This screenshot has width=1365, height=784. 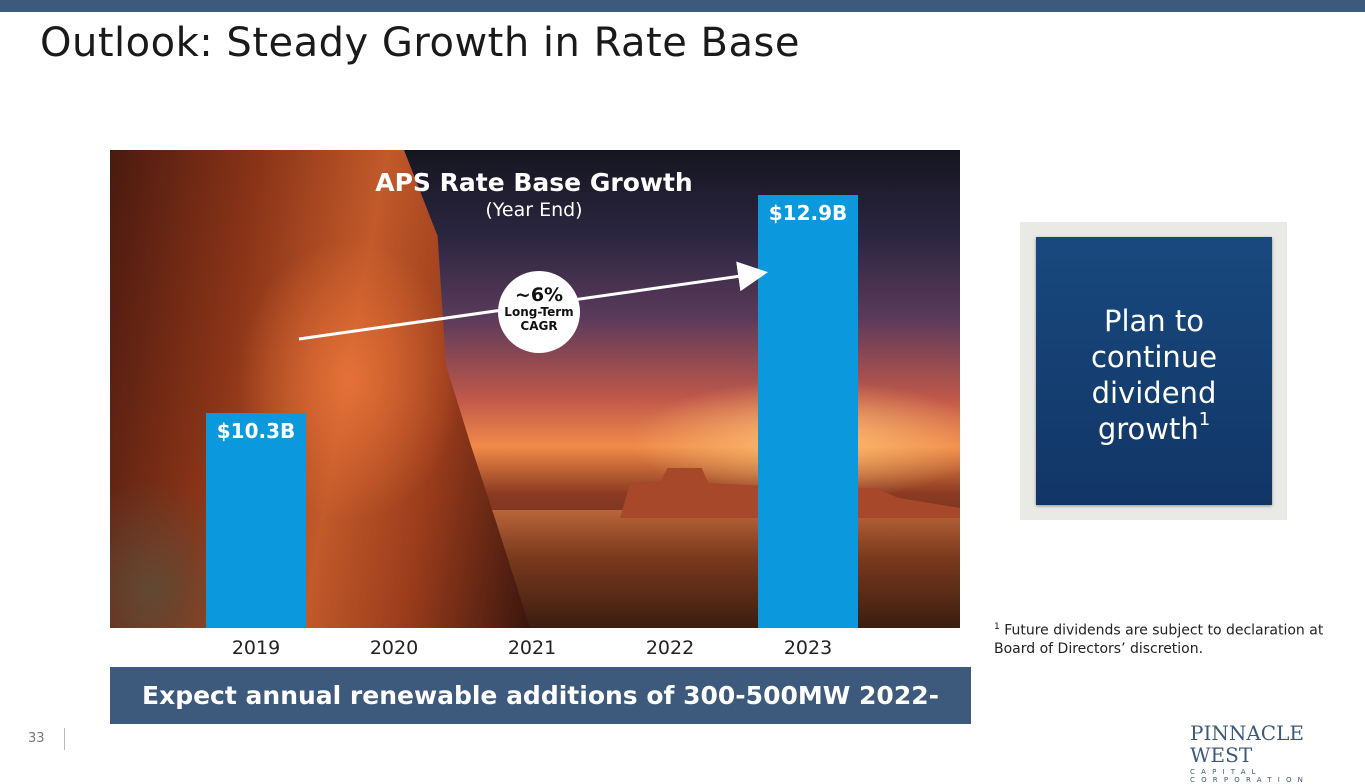 What do you see at coordinates (1247, 744) in the screenshot?
I see `logo-main-text: PINNACLE WEST` at bounding box center [1247, 744].